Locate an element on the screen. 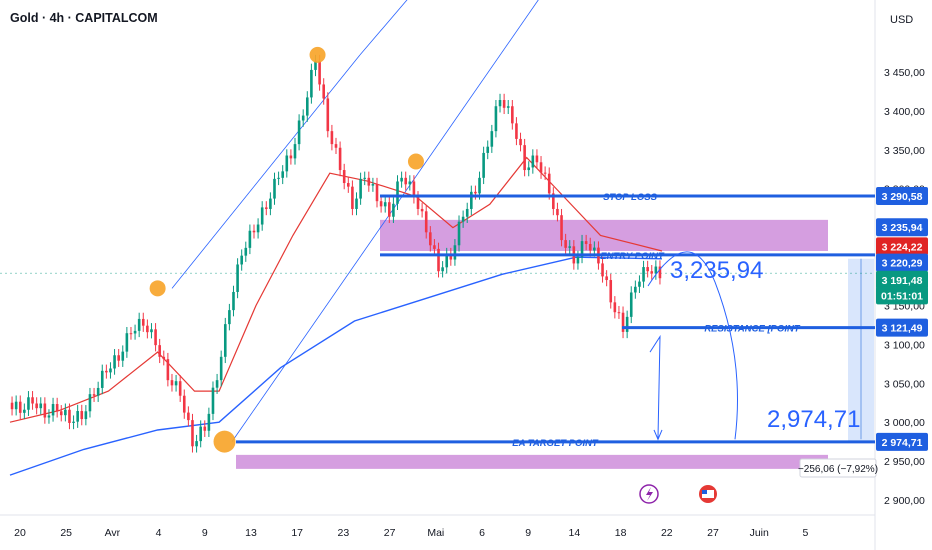  ea-target-point-label: EA TARGET POINT is located at coordinates (555, 443).